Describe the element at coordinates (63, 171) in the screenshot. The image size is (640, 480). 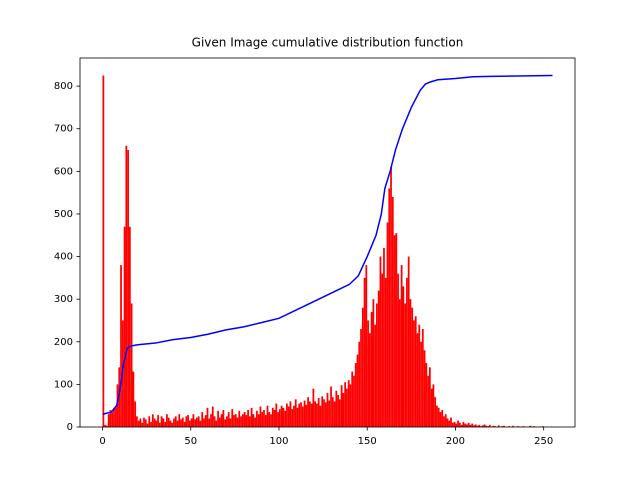
I see `y-tick-label: 600` at that location.